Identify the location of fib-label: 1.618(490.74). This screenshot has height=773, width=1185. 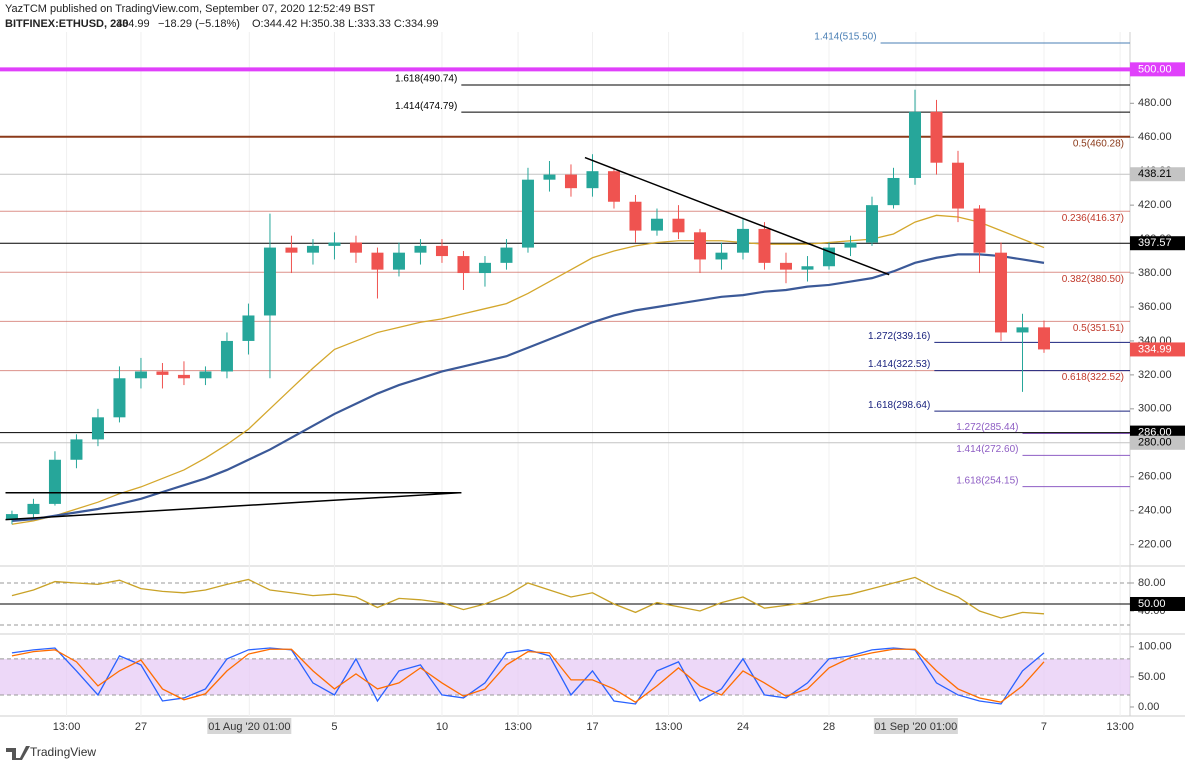
(426, 79).